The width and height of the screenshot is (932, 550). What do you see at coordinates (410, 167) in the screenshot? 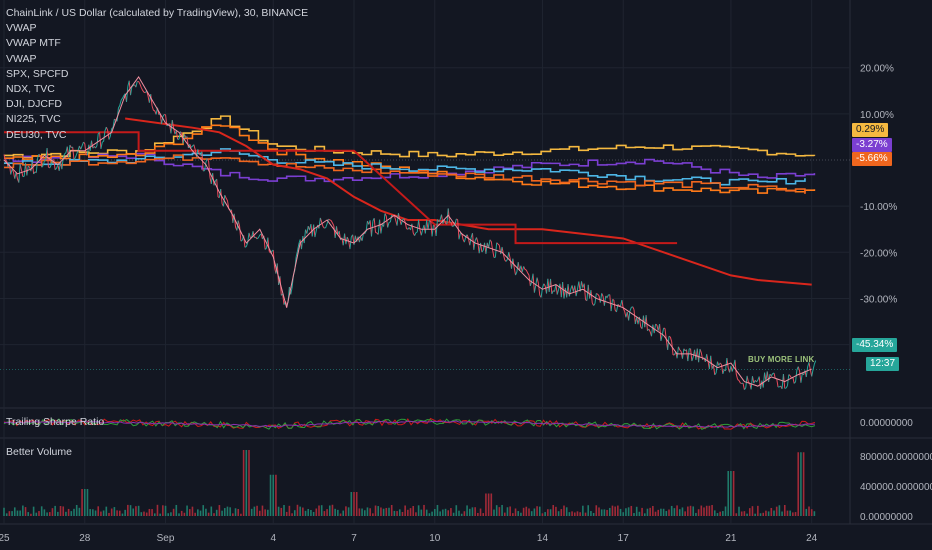
I see `ndx-line` at bounding box center [410, 167].